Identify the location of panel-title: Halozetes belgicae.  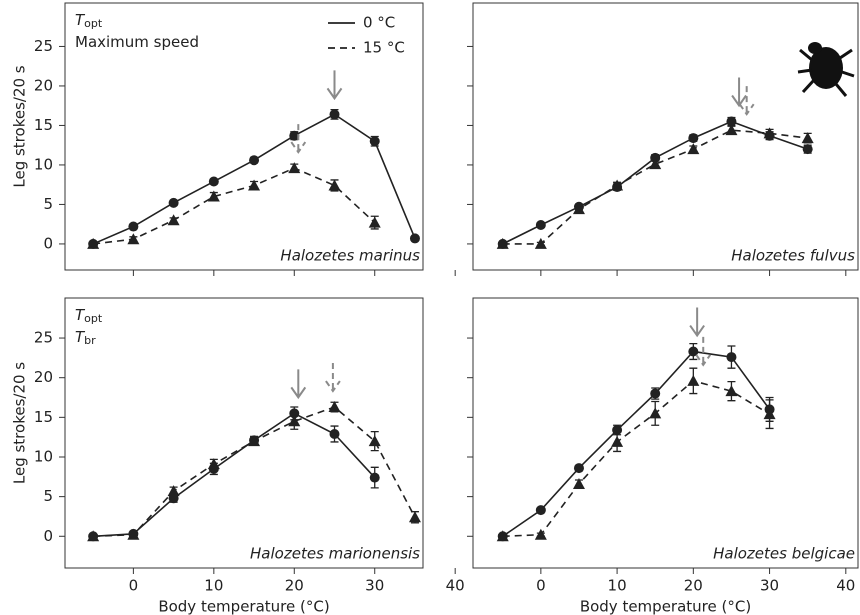
(784, 554).